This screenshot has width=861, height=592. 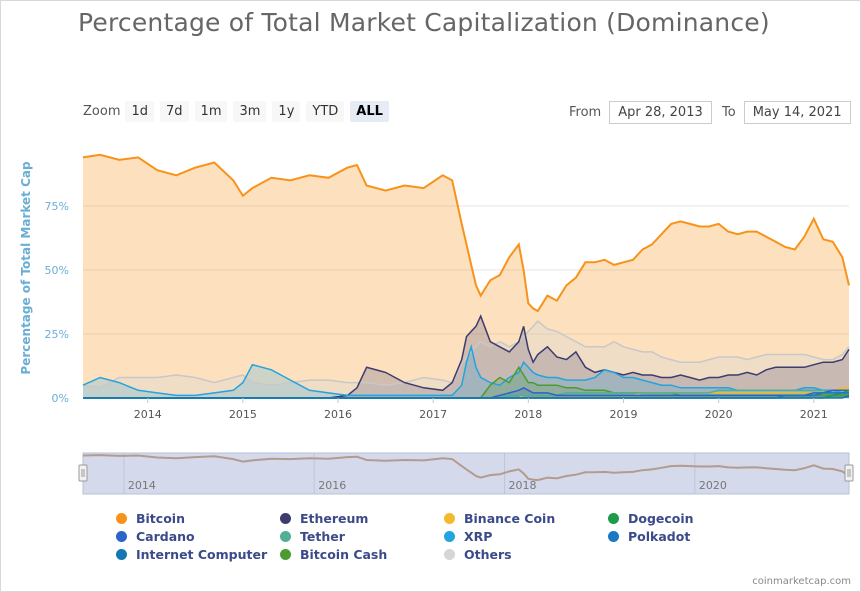 What do you see at coordinates (142, 485) in the screenshot?
I see `navigator-tick-label: 2014` at bounding box center [142, 485].